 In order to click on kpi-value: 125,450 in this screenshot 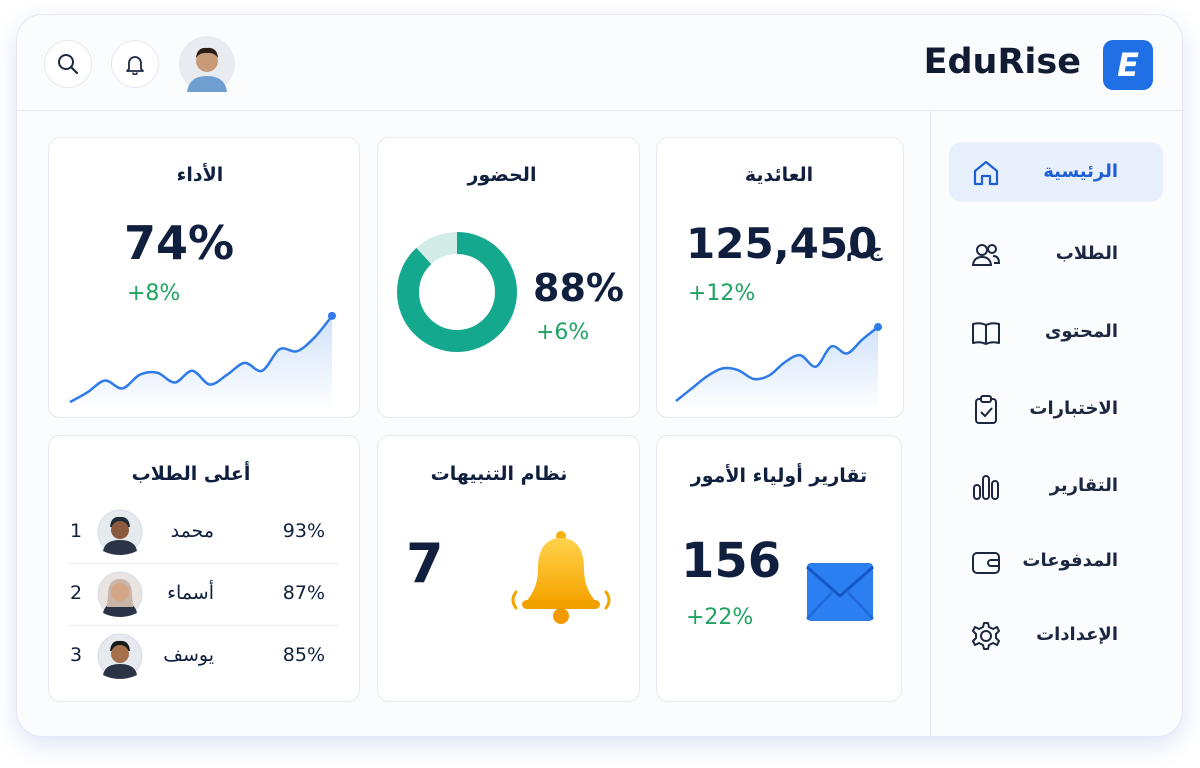, I will do `click(782, 243)`.